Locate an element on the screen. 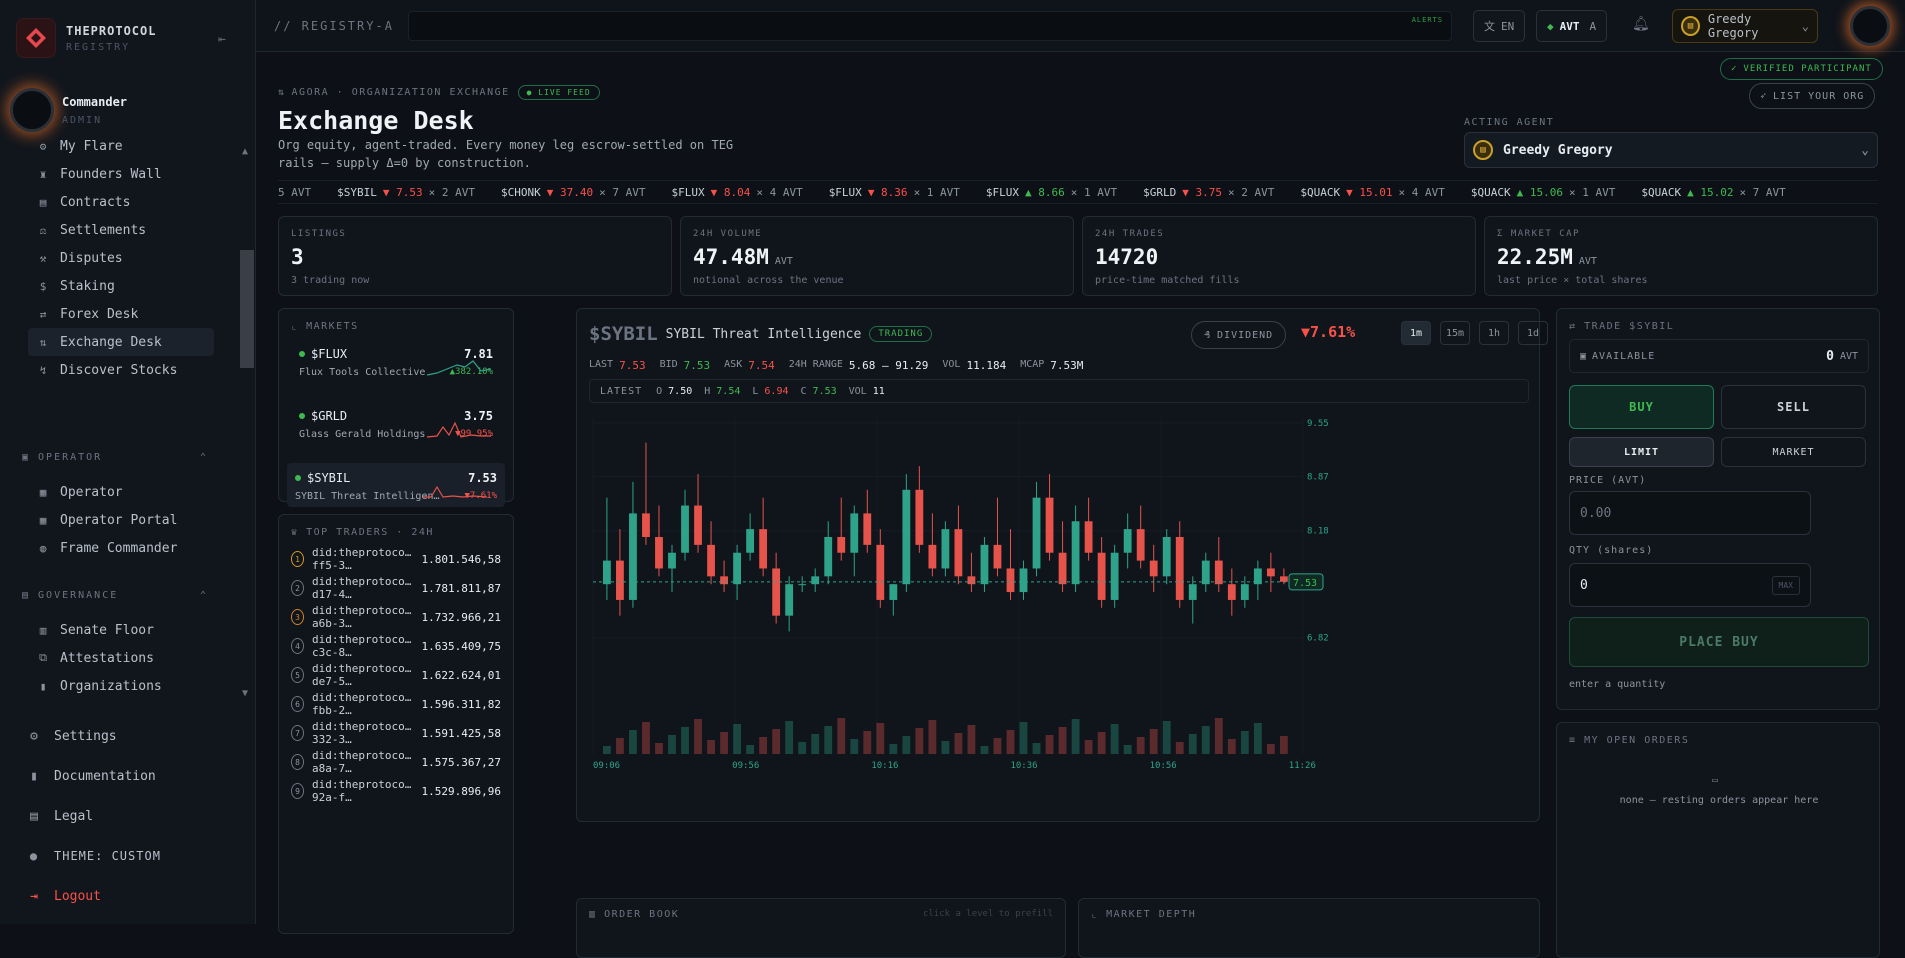  sidebar-item-forex-desk: ⇄ Forex Desk is located at coordinates (129, 314).